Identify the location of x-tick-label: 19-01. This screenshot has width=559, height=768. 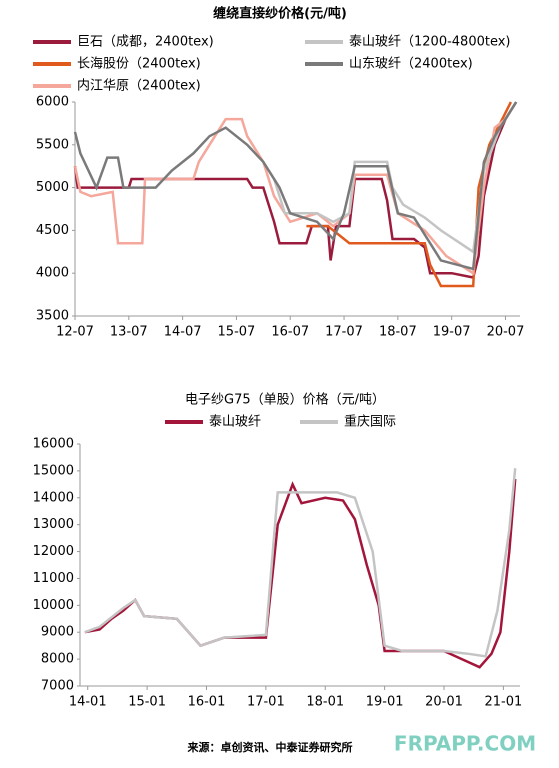
(385, 702).